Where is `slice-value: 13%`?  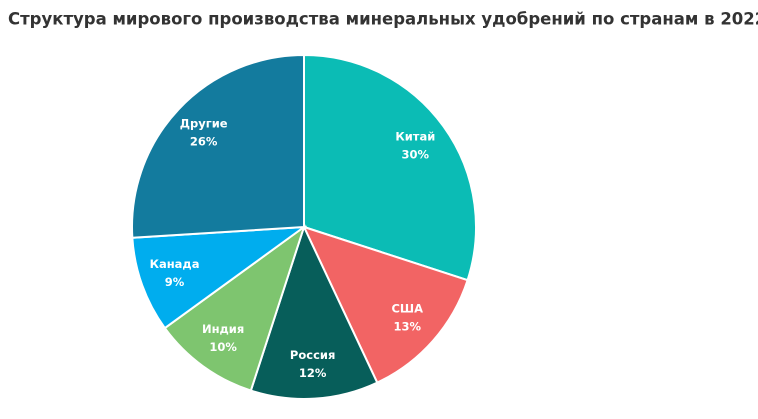
slice-value: 13% is located at coordinates (407, 326).